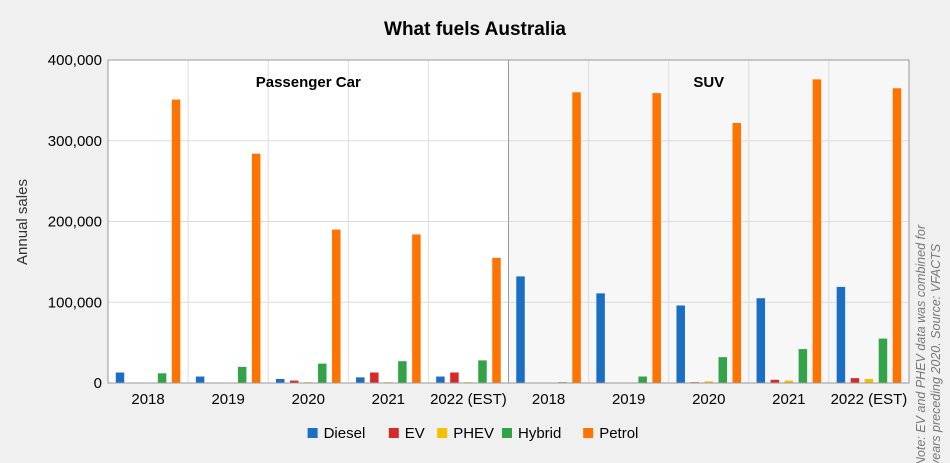 The width and height of the screenshot is (950, 463). What do you see at coordinates (22, 222) in the screenshot?
I see `y-axis-label: Annual sales` at bounding box center [22, 222].